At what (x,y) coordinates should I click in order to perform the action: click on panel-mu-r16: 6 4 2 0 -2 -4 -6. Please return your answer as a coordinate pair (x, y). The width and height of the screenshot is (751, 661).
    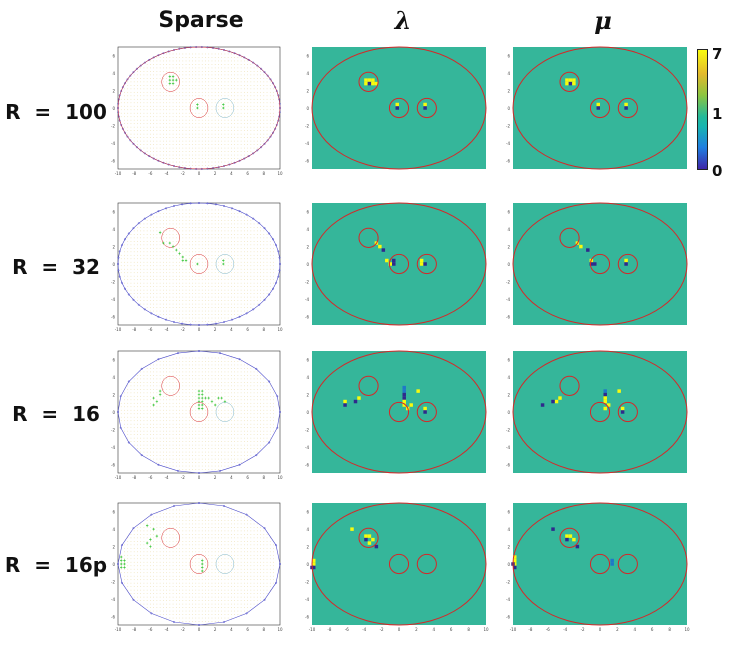
    Looking at the image, I should click on (597, 412).